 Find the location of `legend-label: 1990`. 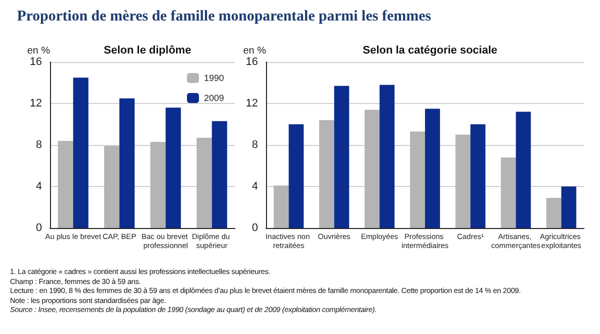

legend-label: 1990 is located at coordinates (214, 78).